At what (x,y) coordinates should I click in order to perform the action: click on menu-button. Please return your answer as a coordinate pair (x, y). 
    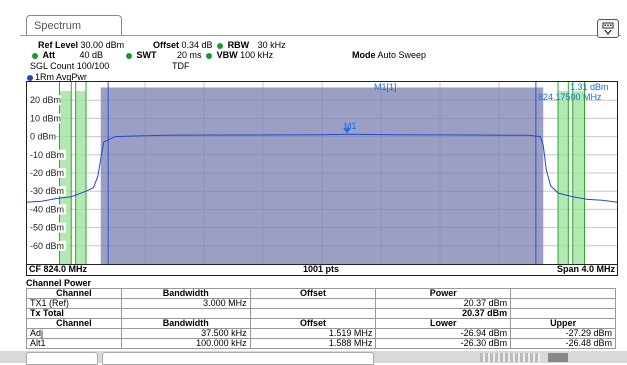
    Looking at the image, I should click on (608, 28).